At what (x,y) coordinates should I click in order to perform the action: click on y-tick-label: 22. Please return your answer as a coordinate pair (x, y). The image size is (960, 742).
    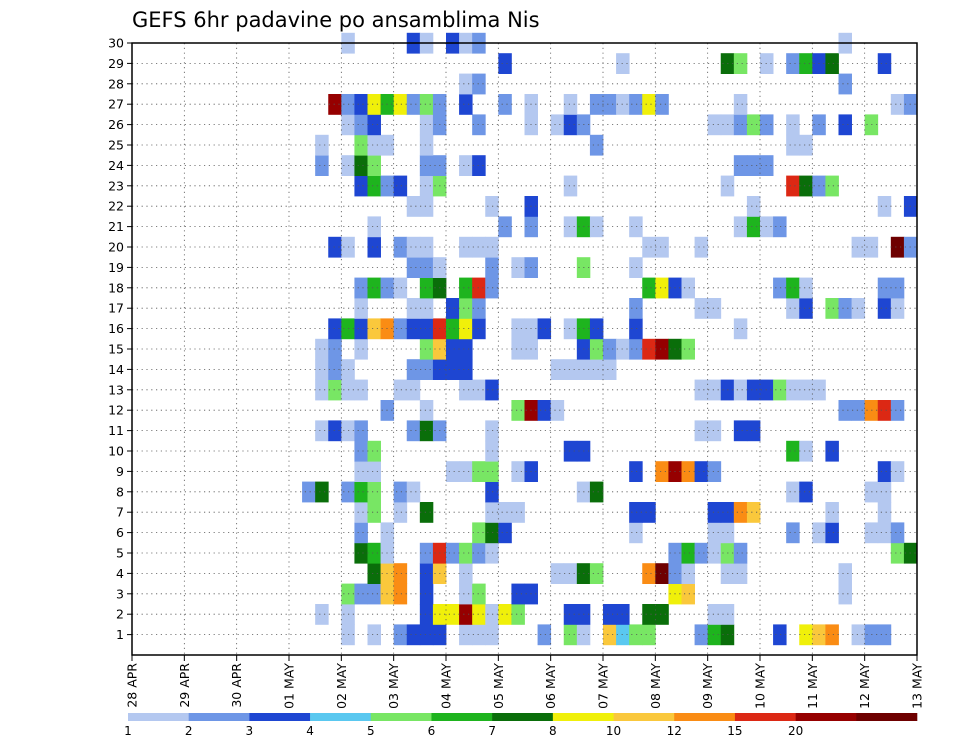
    Looking at the image, I should click on (116, 206).